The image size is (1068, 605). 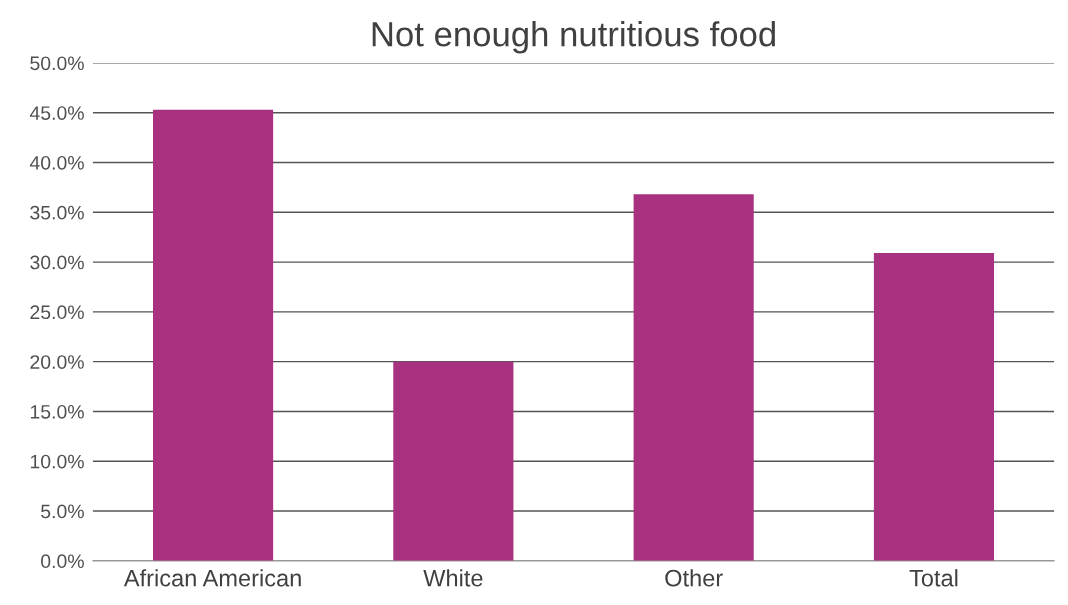 I want to click on chart-title: Not enough nutritious food, so click(x=573, y=37).